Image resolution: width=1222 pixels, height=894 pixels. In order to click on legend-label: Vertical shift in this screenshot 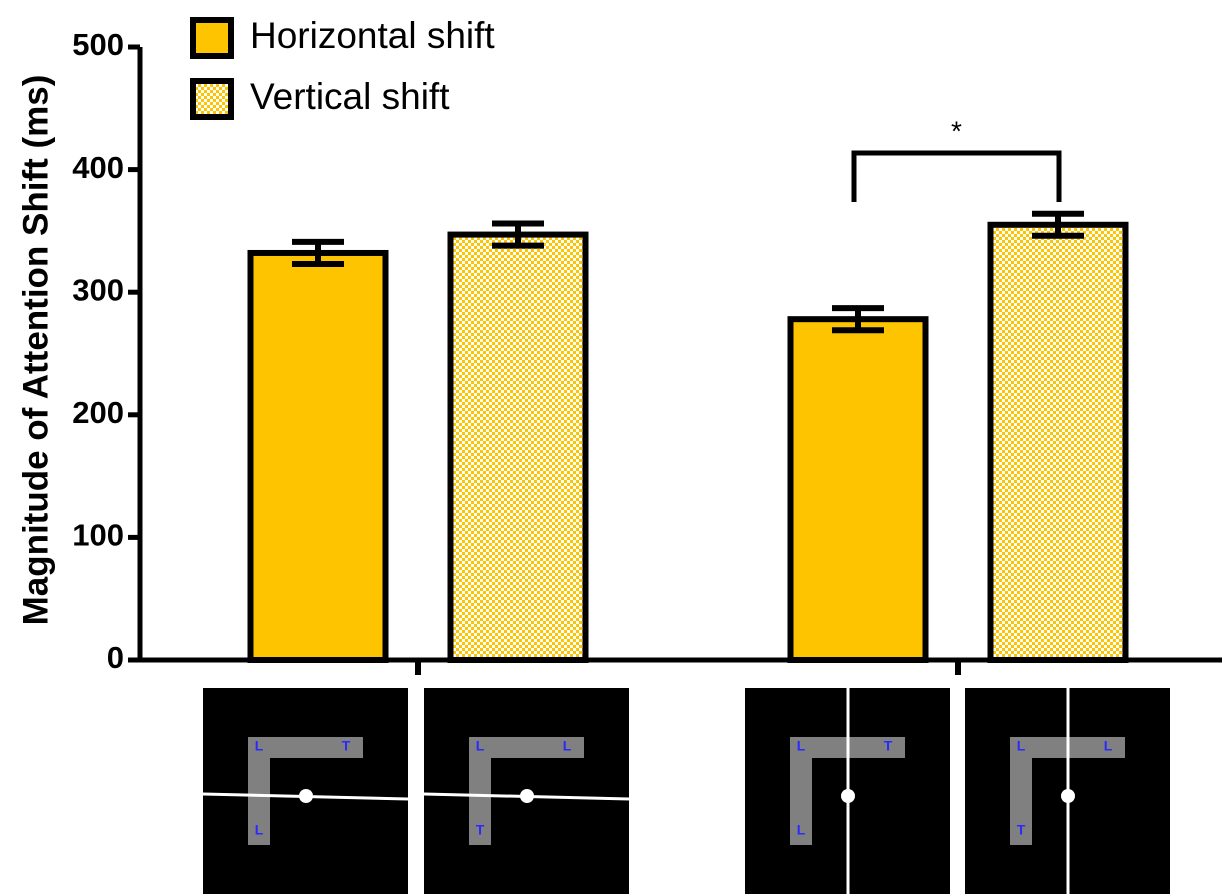, I will do `click(350, 96)`.